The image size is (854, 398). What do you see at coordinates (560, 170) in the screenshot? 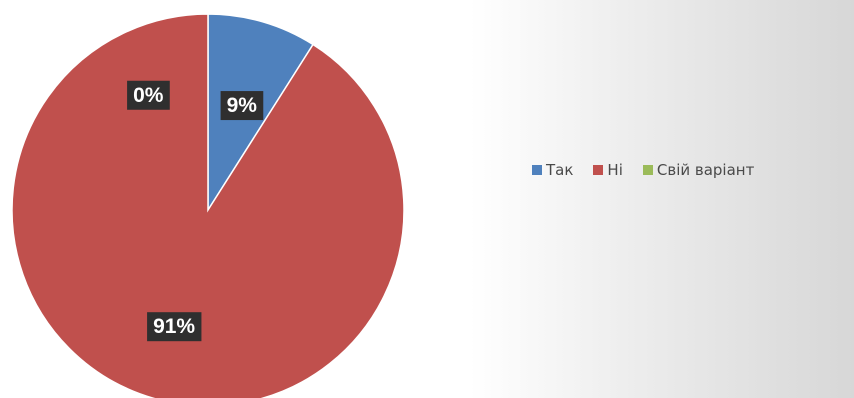
I see `legend-label-tak: Так` at bounding box center [560, 170].